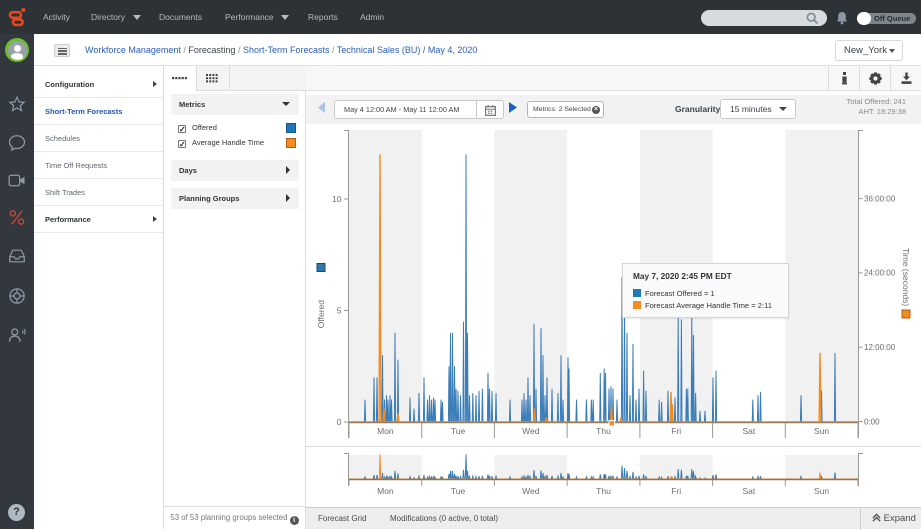 The height and width of the screenshot is (530, 921). What do you see at coordinates (906, 277) in the screenshot?
I see `svg-text: Time (seconds)` at bounding box center [906, 277].